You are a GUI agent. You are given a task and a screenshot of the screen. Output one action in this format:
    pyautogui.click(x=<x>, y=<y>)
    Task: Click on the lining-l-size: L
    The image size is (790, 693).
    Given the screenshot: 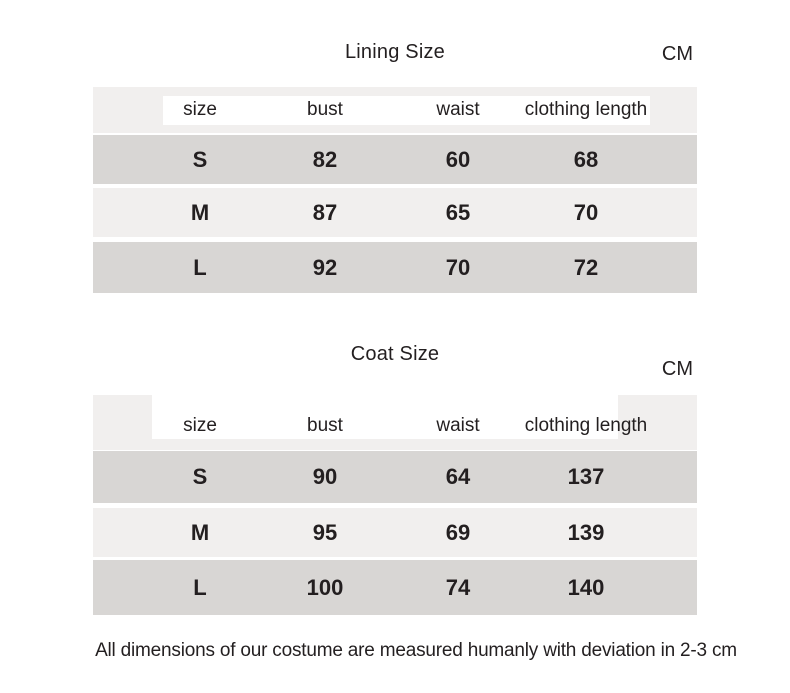 What is the action you would take?
    pyautogui.click(x=200, y=267)
    